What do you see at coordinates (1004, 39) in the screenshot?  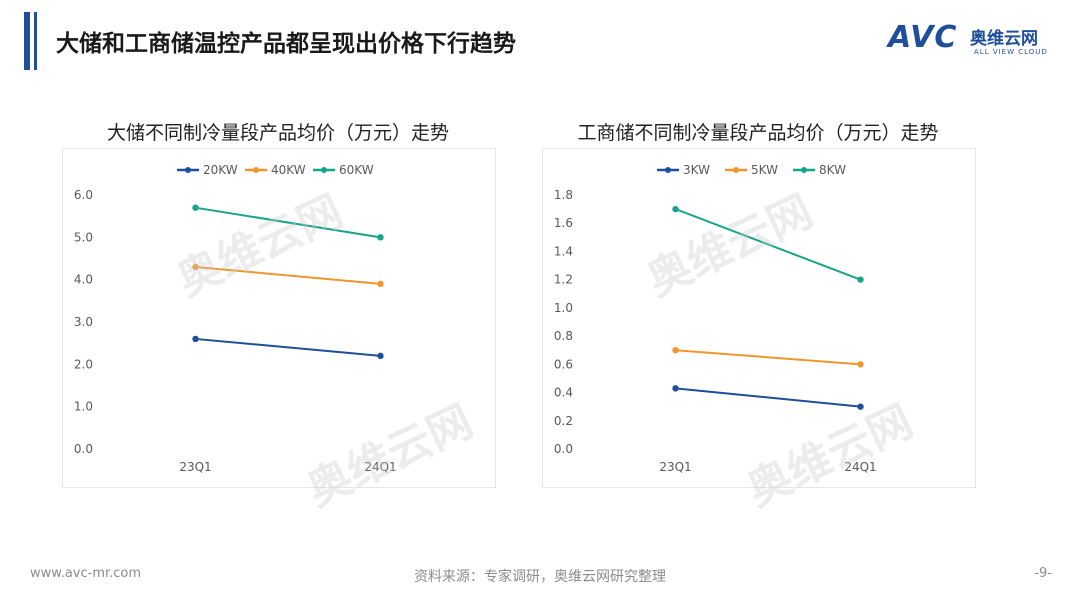 I see `logo-cn: 奥维云网` at bounding box center [1004, 39].